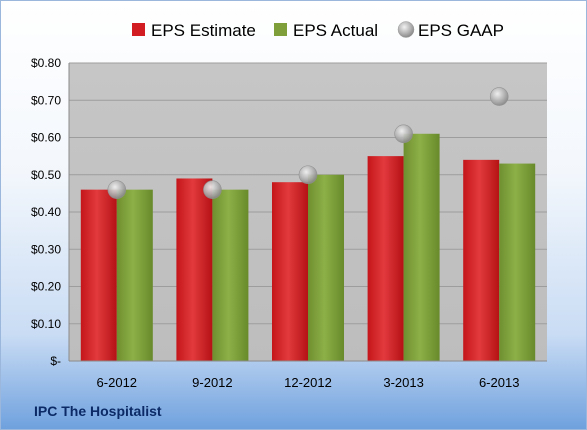  What do you see at coordinates (280, 29) in the screenshot?
I see `legend-swatch-eps-actual` at bounding box center [280, 29].